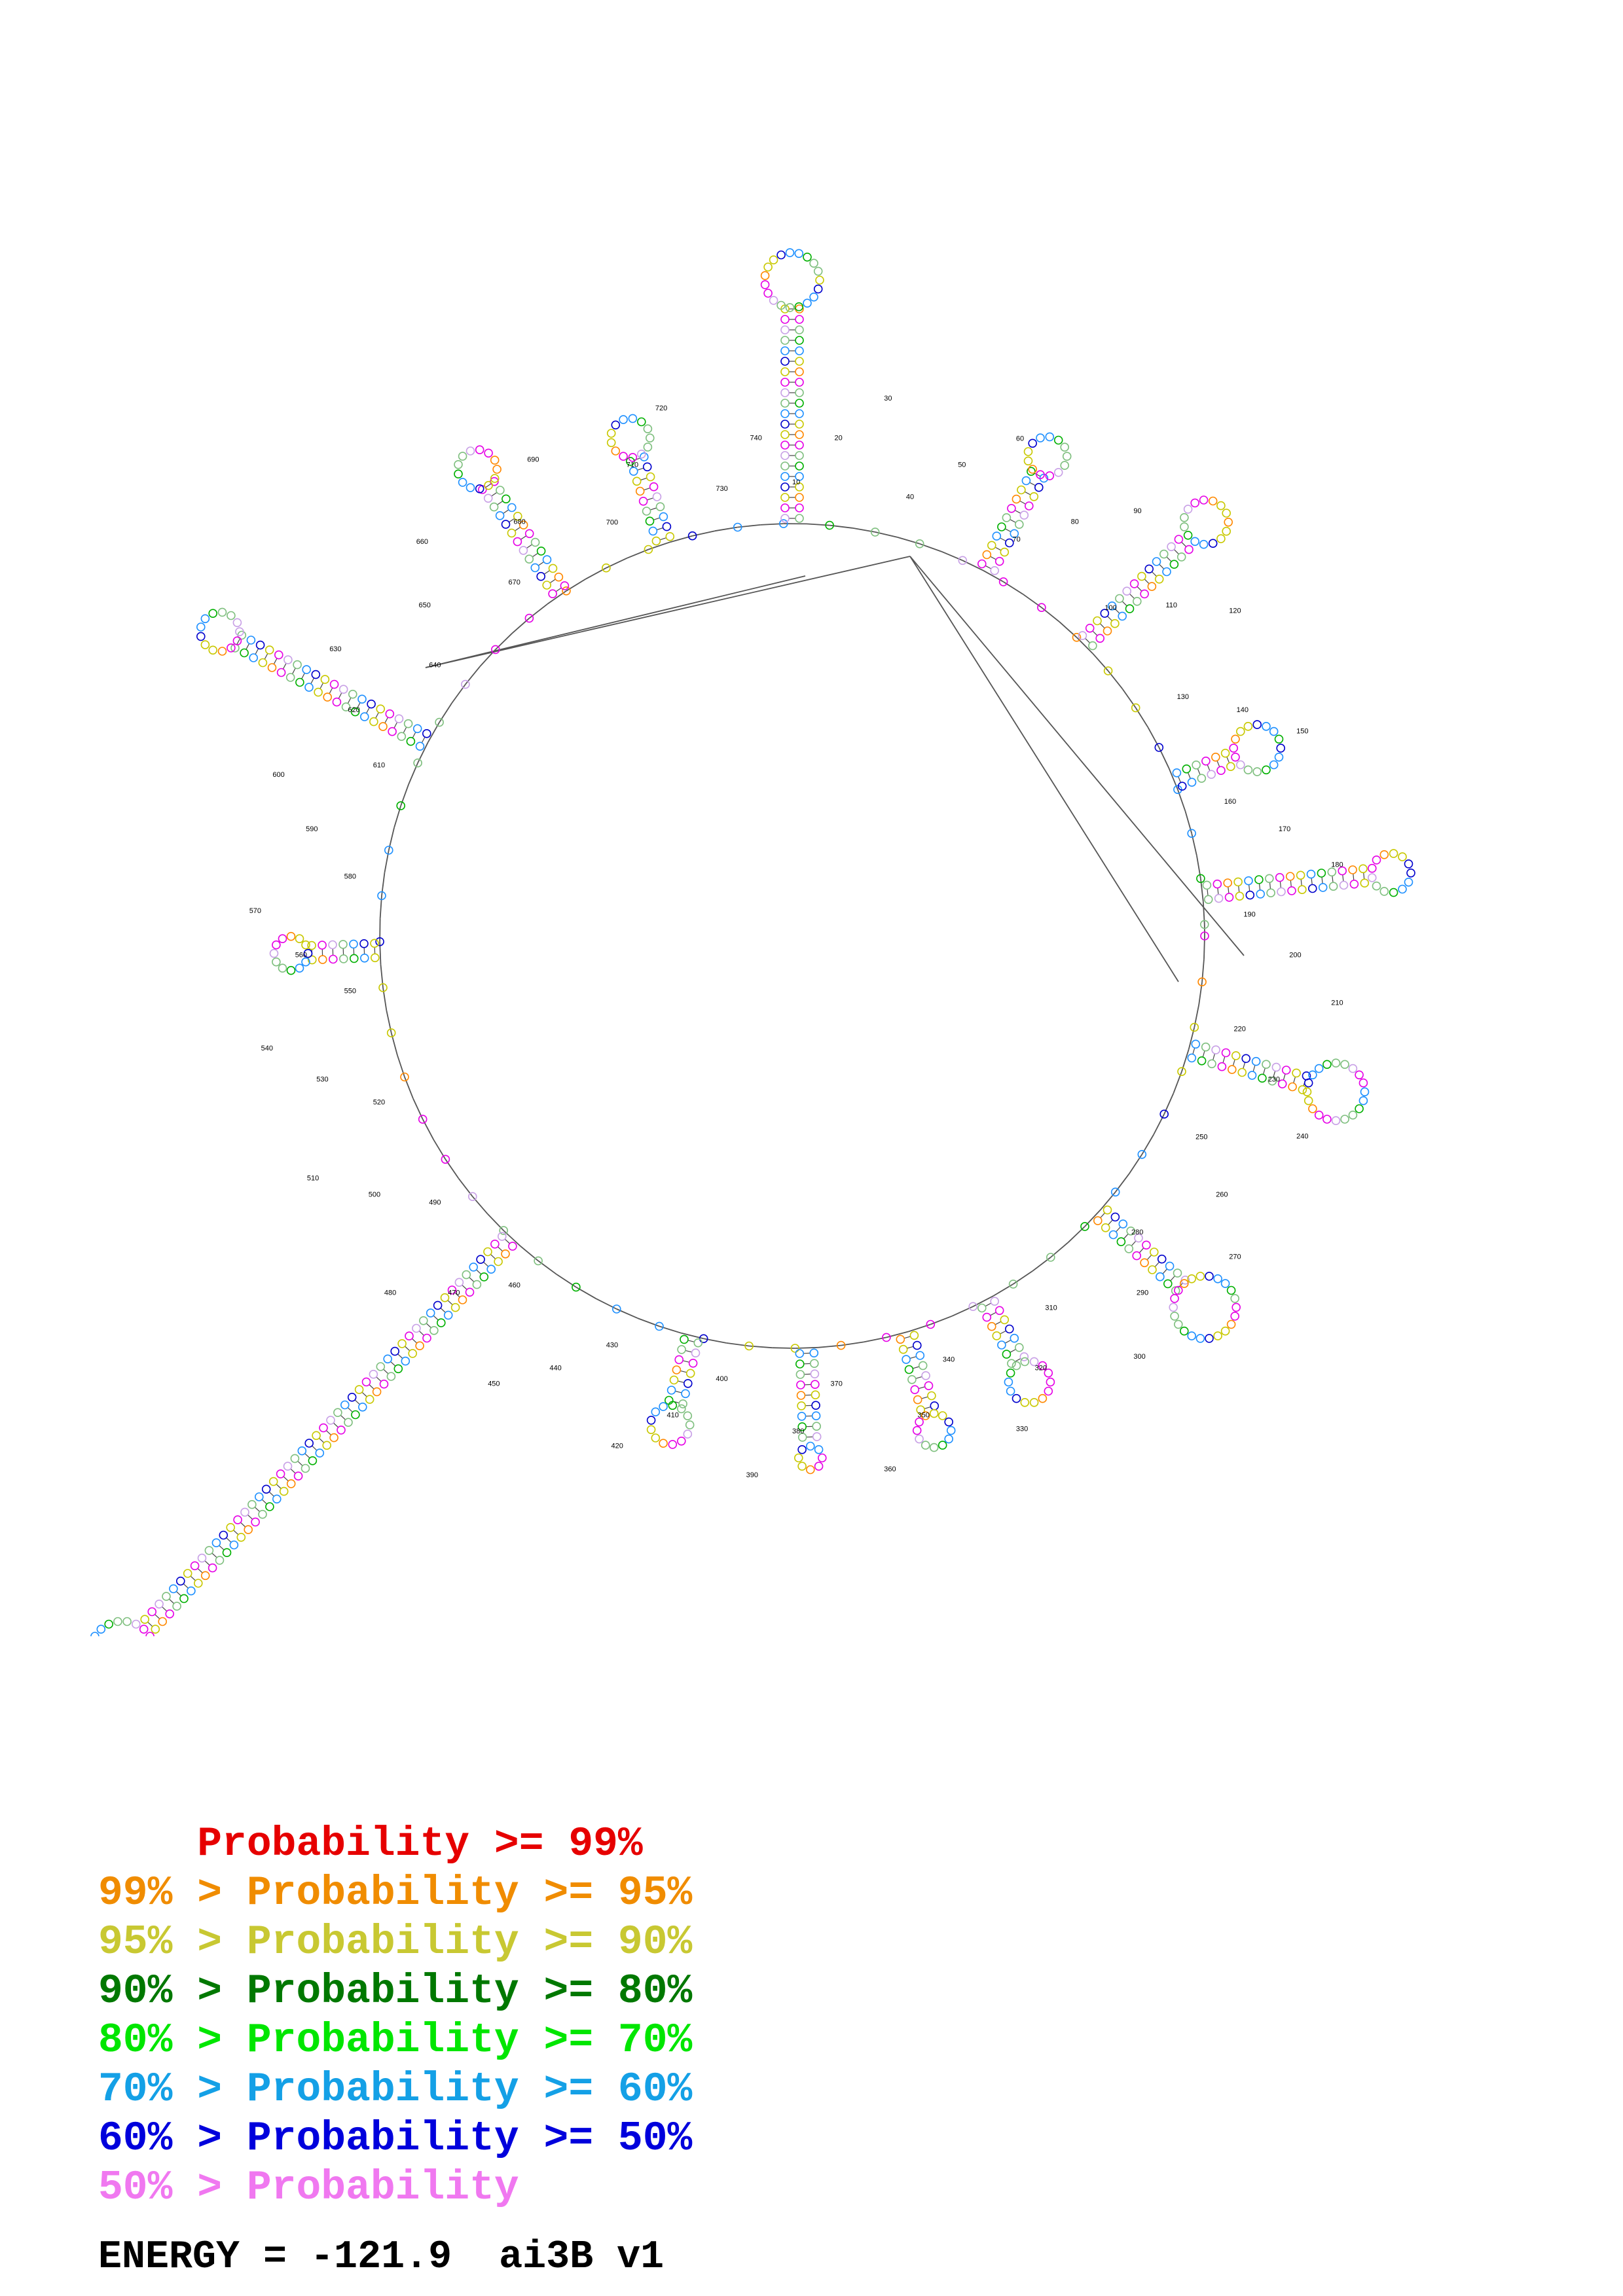 Image resolution: width=1623 pixels, height=2296 pixels. Describe the element at coordinates (395, 1942) in the screenshot. I see `legend-item-90: 95% > Probability >= 90%` at that location.